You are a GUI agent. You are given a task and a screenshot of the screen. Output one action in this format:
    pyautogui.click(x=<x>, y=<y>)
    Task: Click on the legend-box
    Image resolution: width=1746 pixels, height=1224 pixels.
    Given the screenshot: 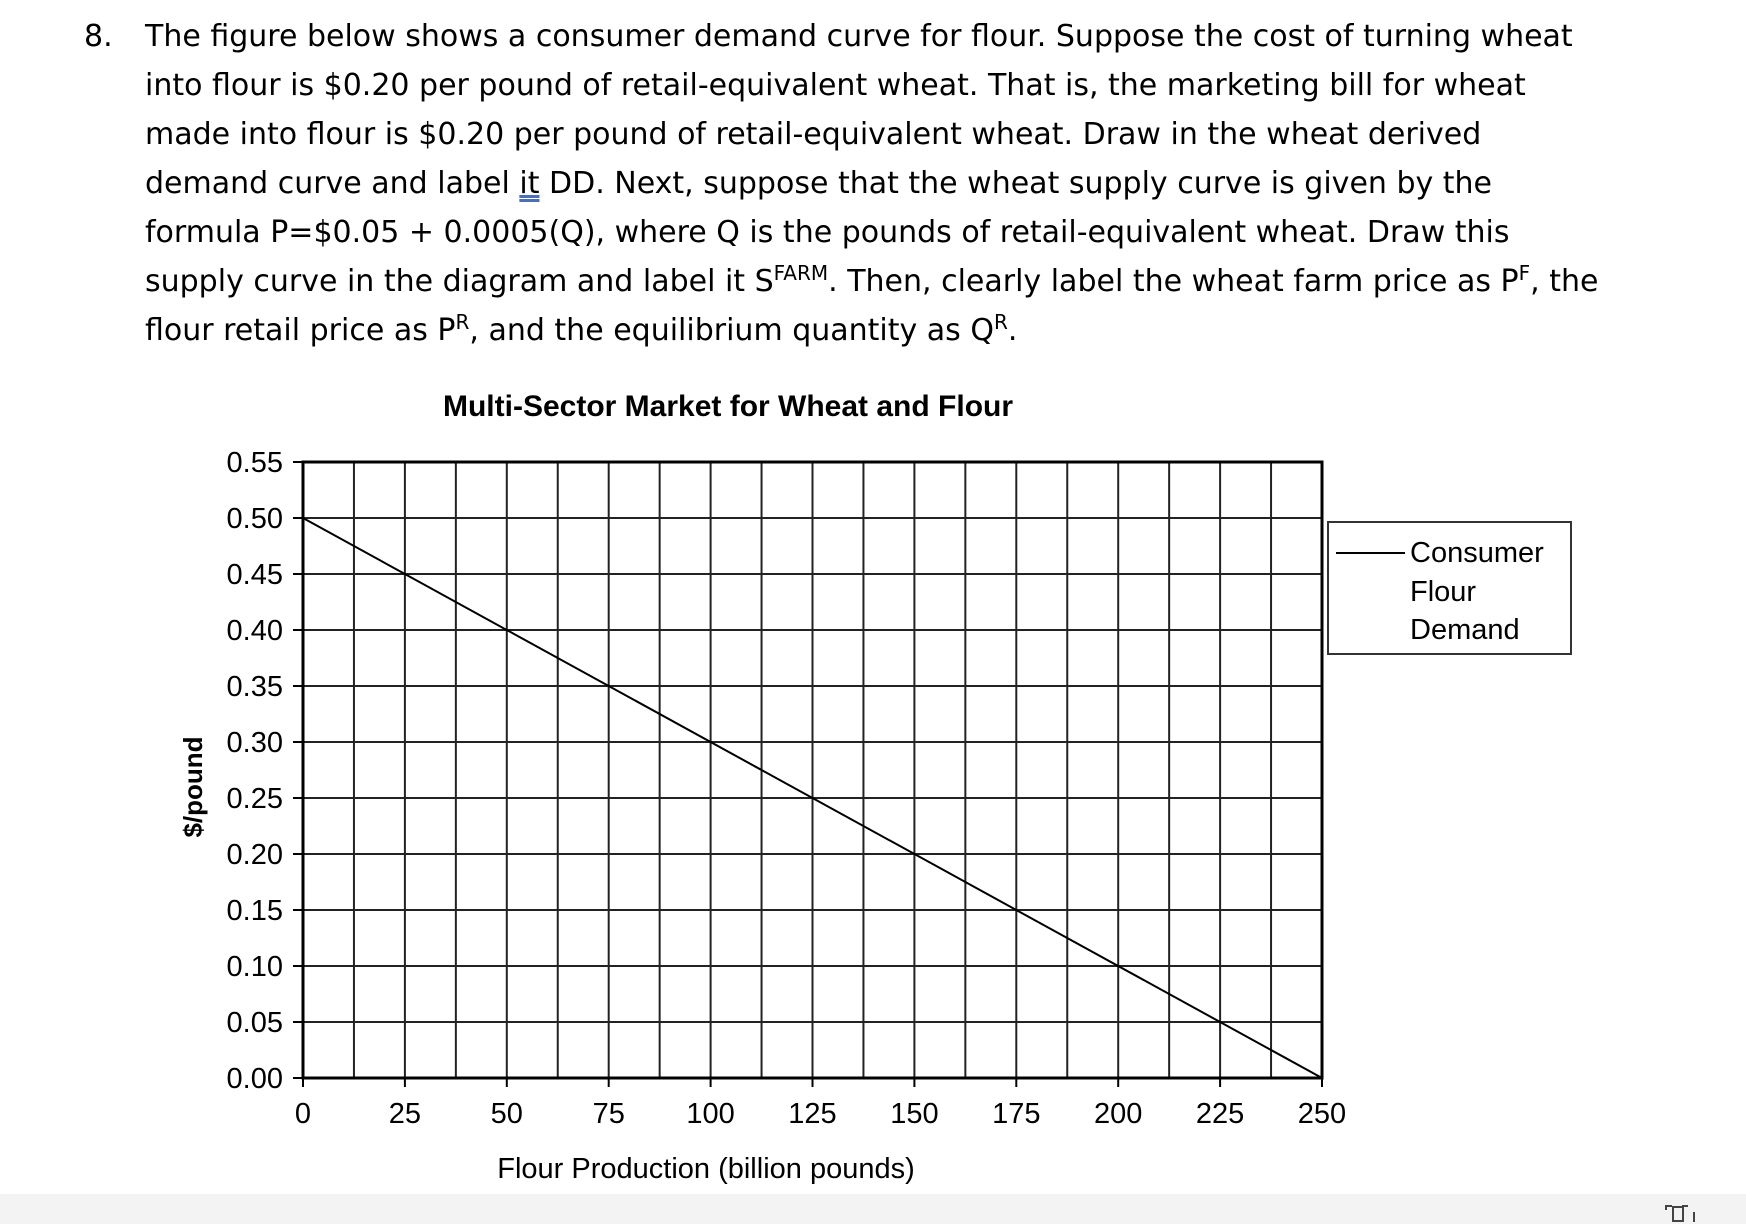 What is the action you would take?
    pyautogui.click(x=1449, y=588)
    